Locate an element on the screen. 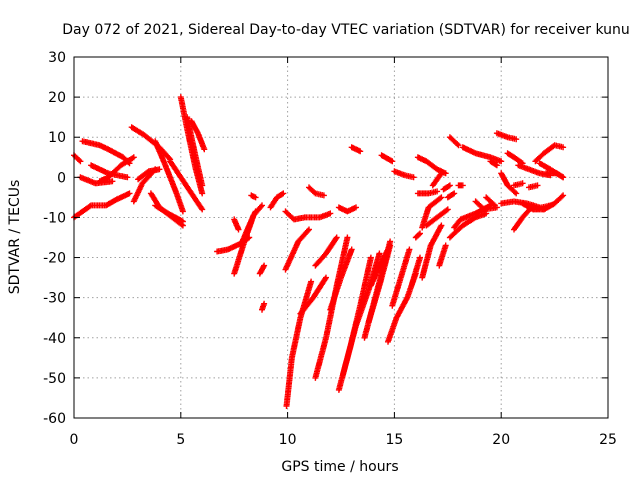  y-tick-label: 20 is located at coordinates (57, 98).